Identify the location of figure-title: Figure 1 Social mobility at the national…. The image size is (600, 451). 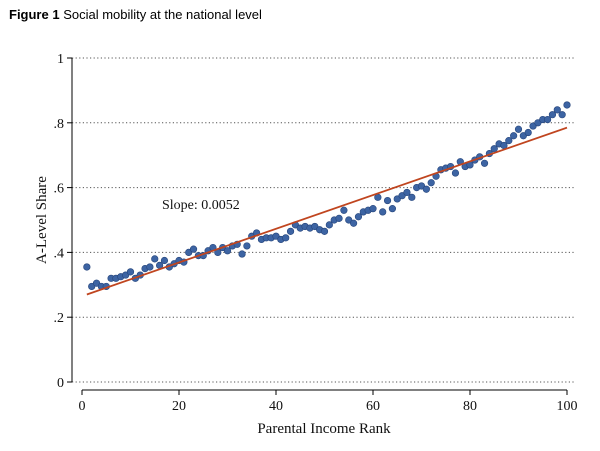
(135, 14).